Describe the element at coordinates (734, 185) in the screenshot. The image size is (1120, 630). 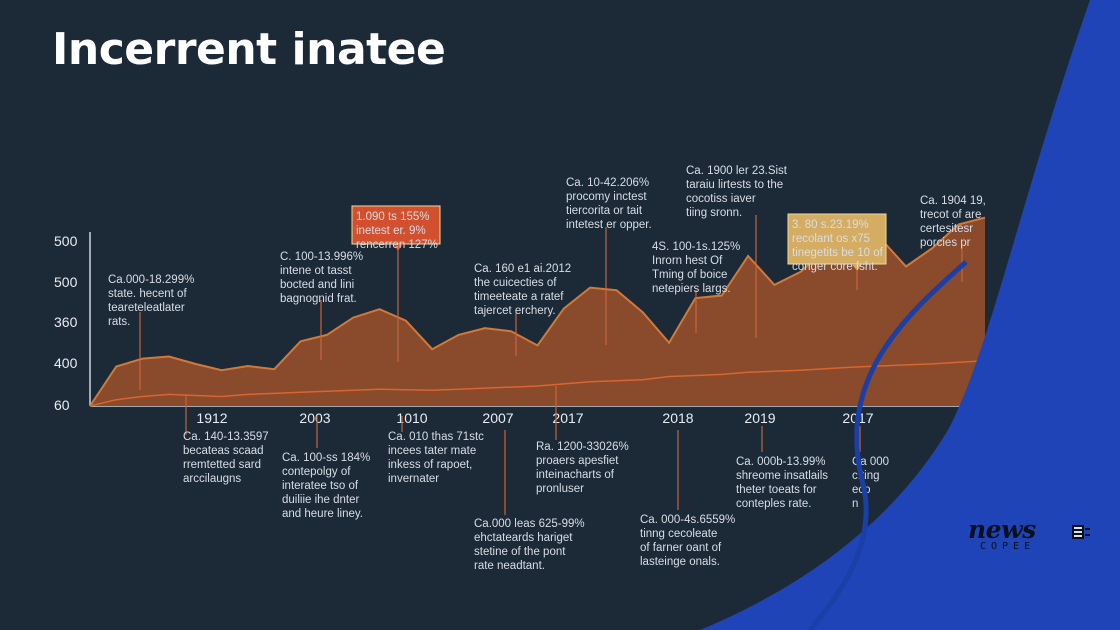
I see `annotation-line: taraiu lirtests to the` at that location.